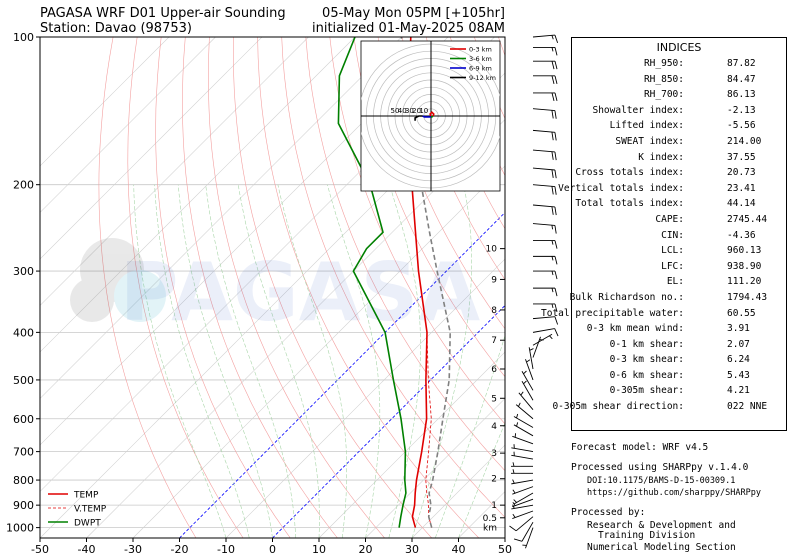 The height and width of the screenshot is (560, 802). I want to click on height-label: 10, so click(492, 250).